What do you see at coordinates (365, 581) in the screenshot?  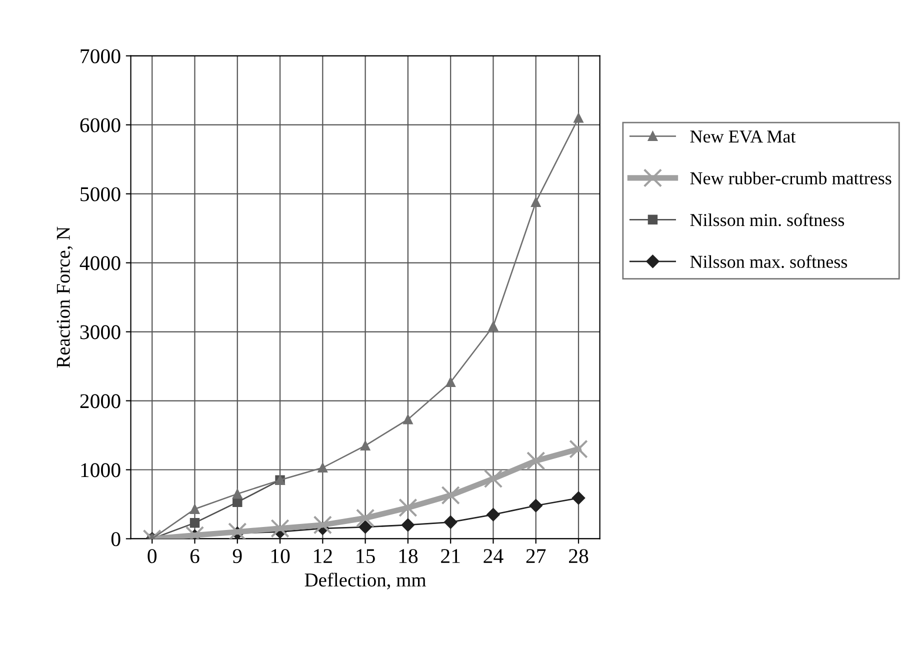 I see `x-axis-title: Deflection, mm` at bounding box center [365, 581].